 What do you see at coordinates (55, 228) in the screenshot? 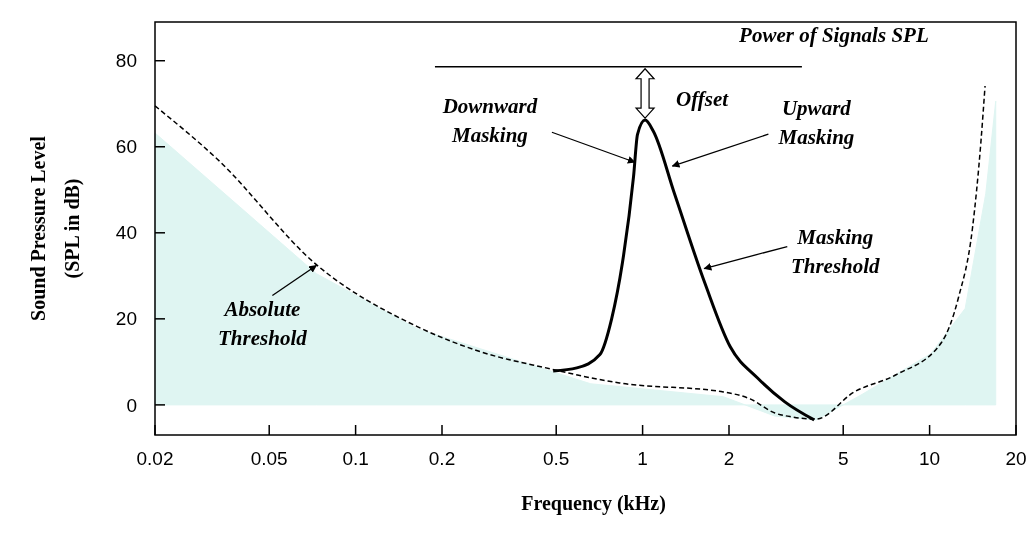
I see `y-axis-title: Sound Pressure Level (SPL in dB)` at bounding box center [55, 228].